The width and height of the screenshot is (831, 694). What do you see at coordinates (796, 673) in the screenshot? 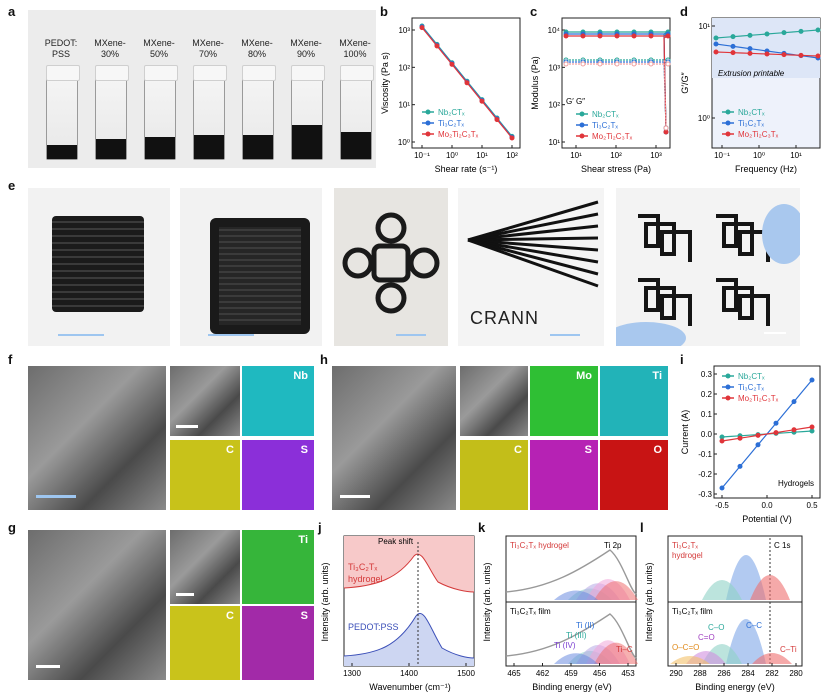
I see `x-tick-label: 280` at bounding box center [796, 673].